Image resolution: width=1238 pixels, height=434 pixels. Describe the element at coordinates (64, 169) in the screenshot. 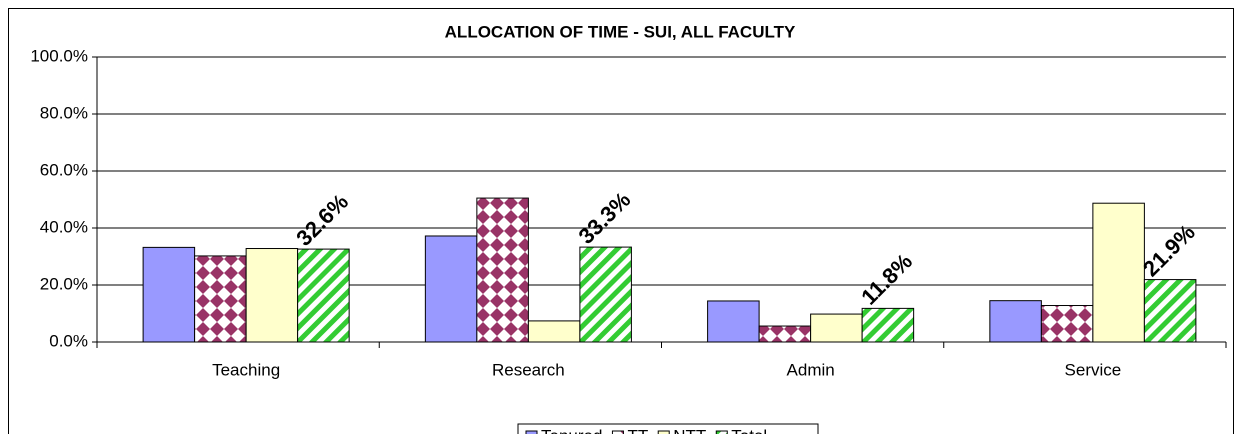

I see `y-tick-label: 60.0%` at that location.